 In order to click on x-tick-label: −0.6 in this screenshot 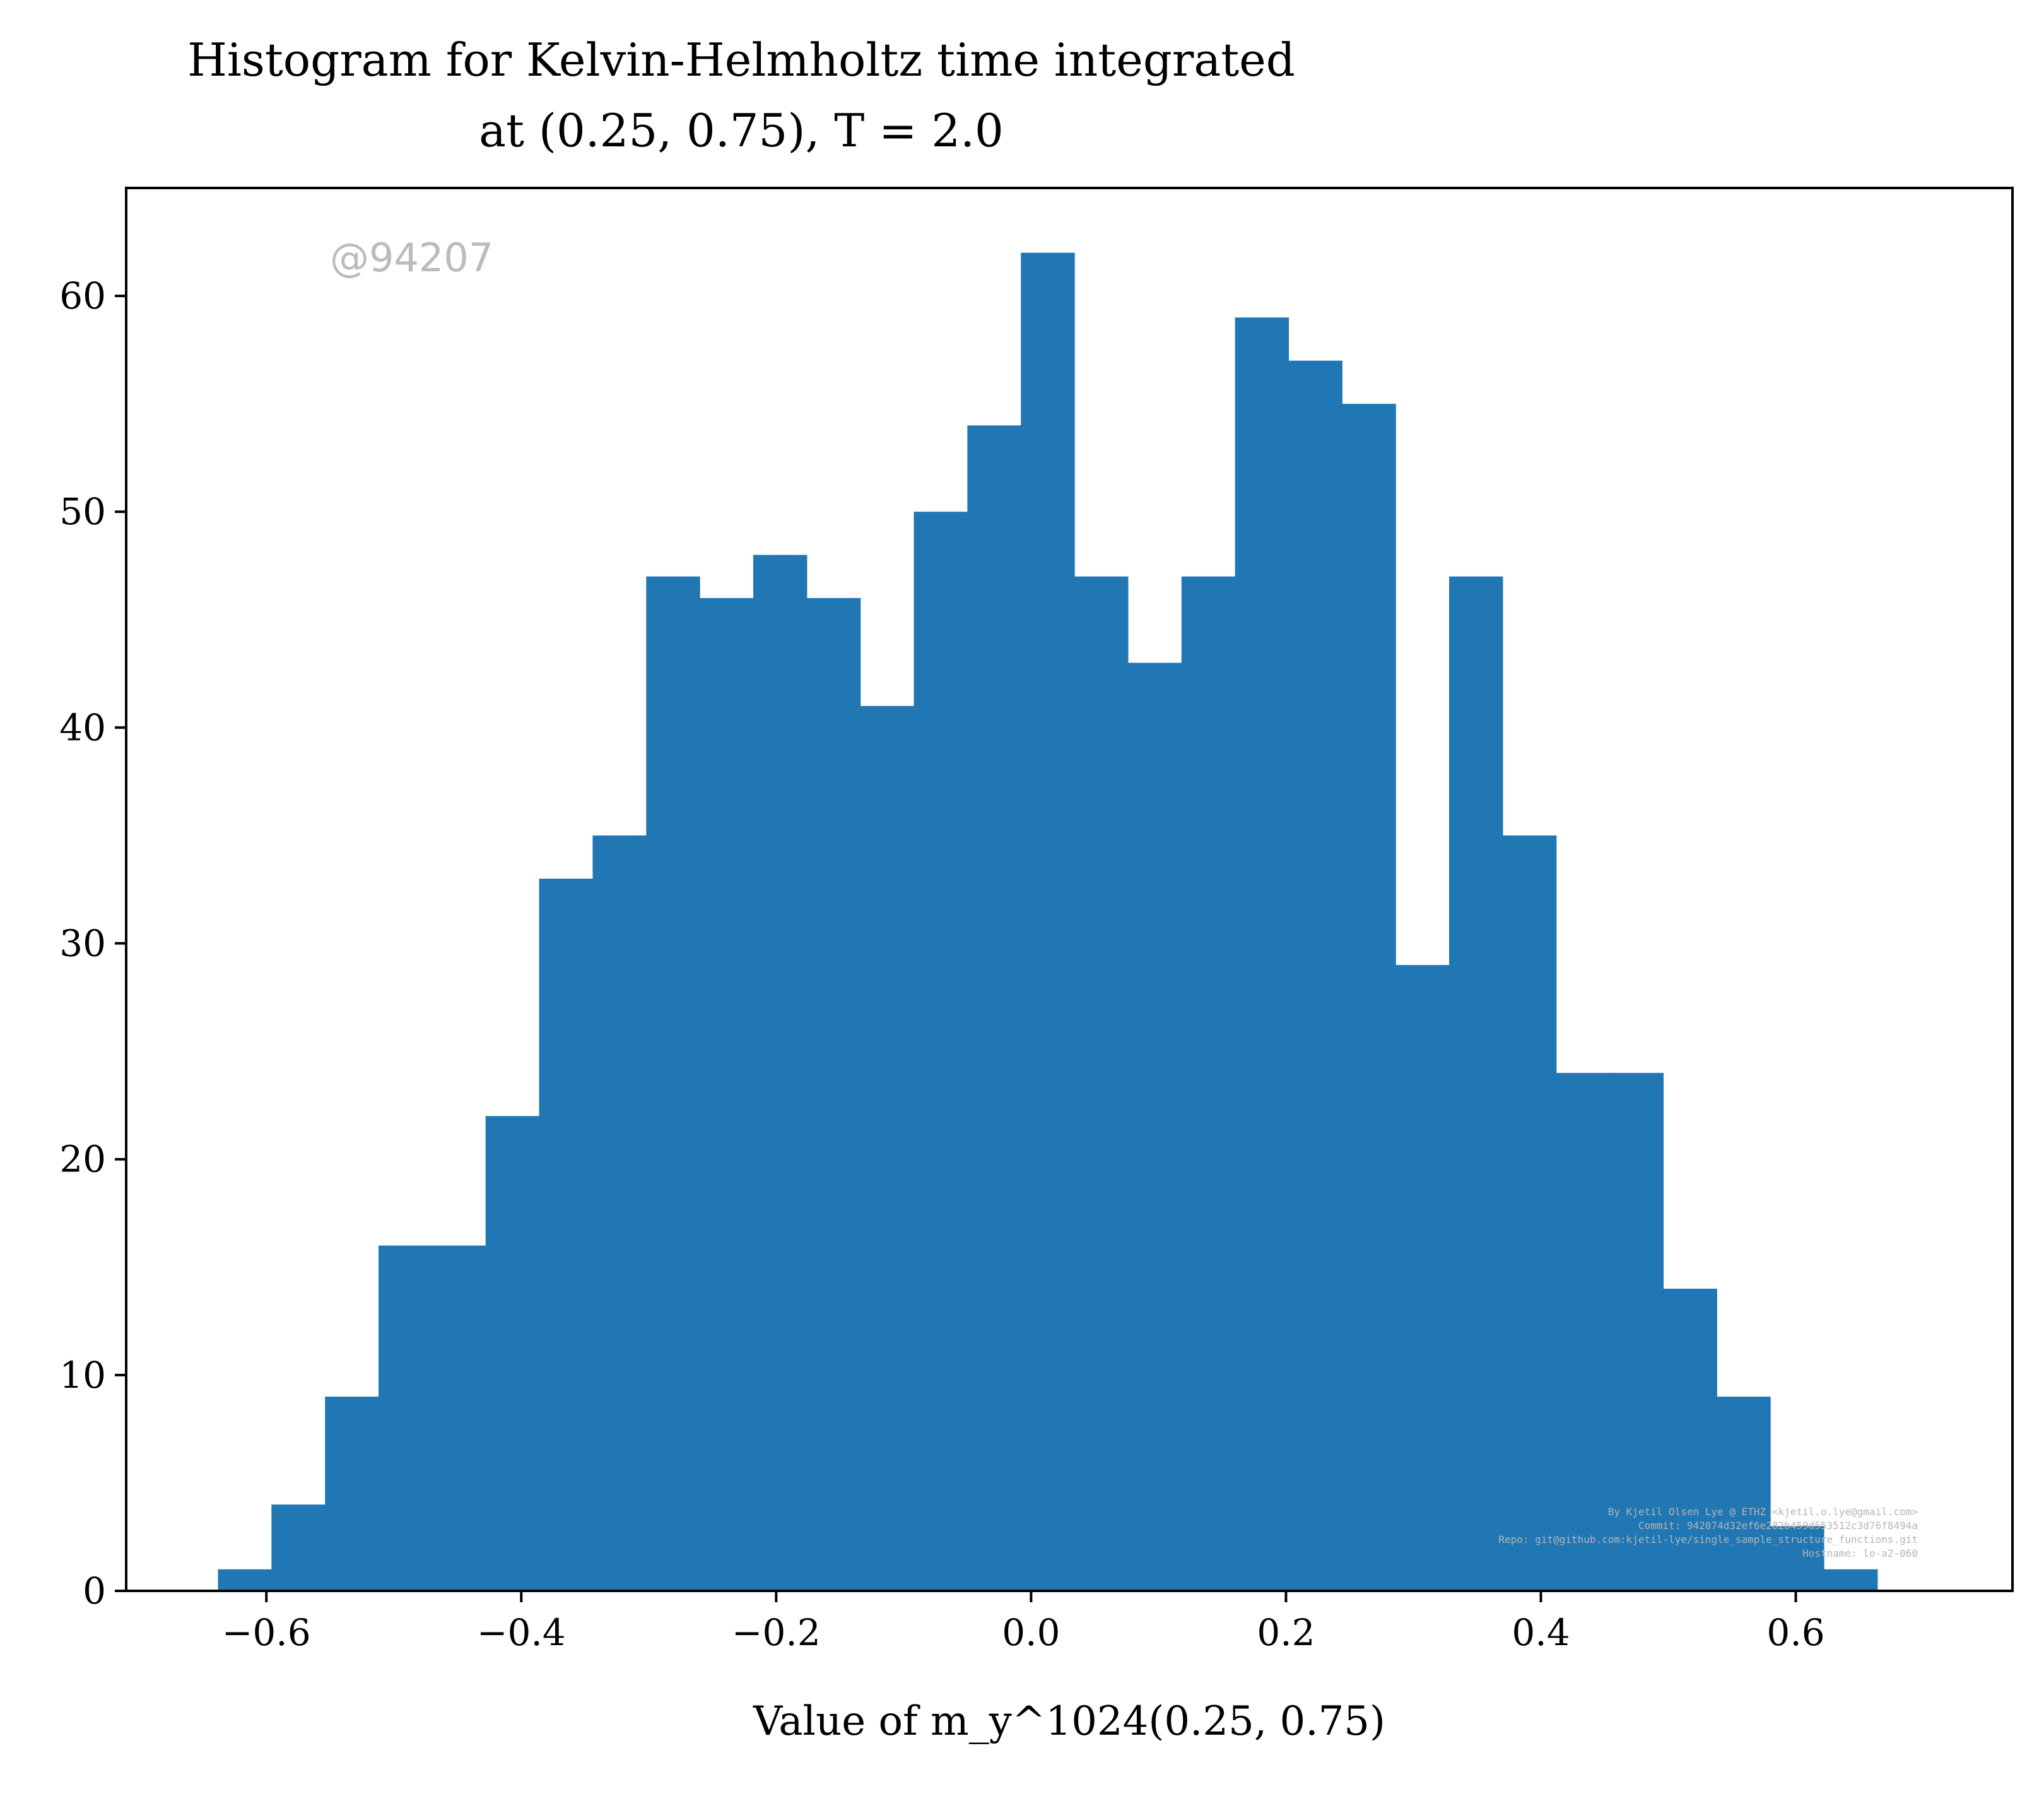, I will do `click(266, 1632)`.